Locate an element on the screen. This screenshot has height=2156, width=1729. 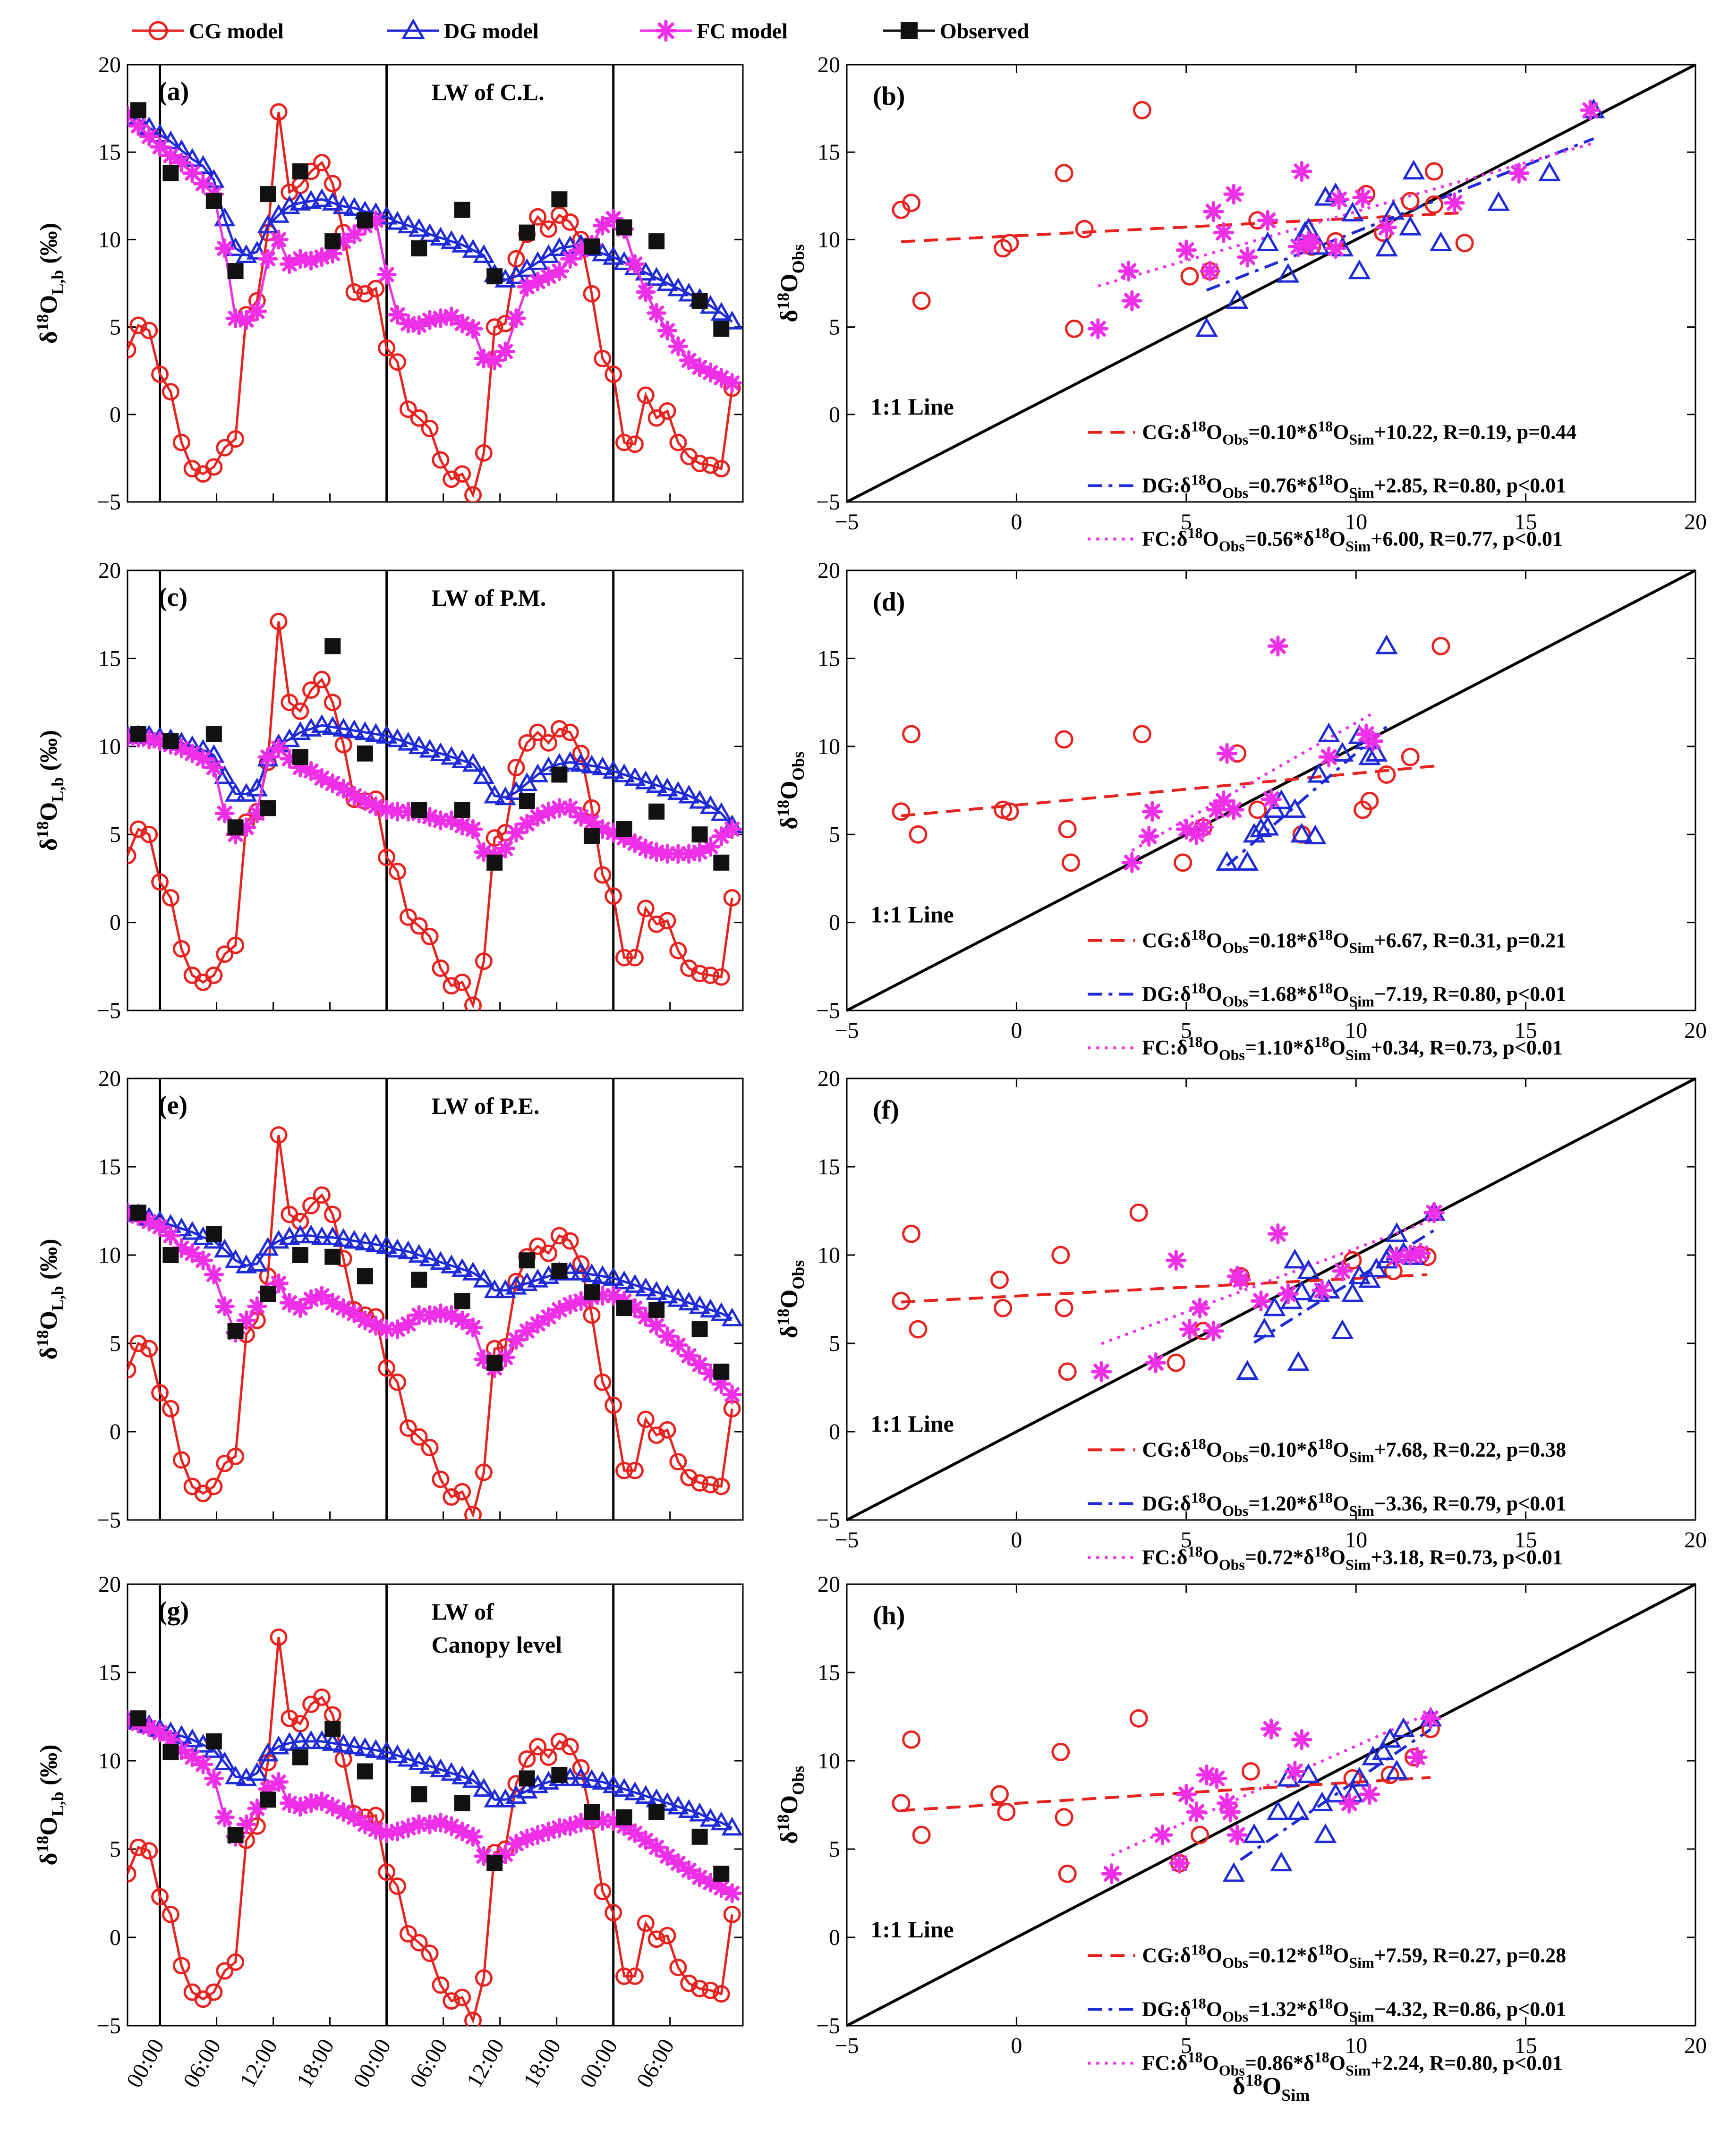
y-ticks: −5 0 5 10 15 20 is located at coordinates (420, 1805).